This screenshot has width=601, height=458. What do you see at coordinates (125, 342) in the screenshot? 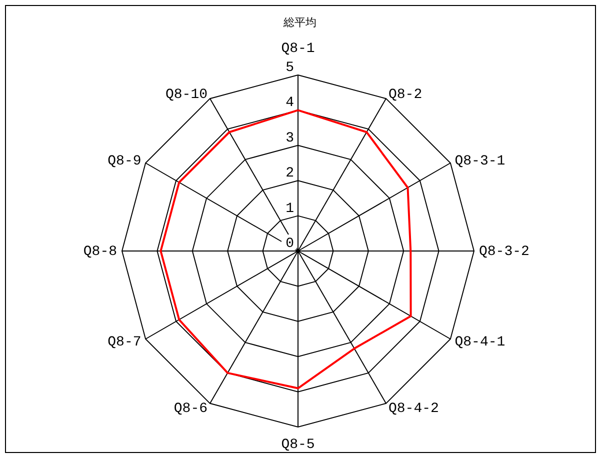
I see `spoke-label: Q8-7` at bounding box center [125, 342].